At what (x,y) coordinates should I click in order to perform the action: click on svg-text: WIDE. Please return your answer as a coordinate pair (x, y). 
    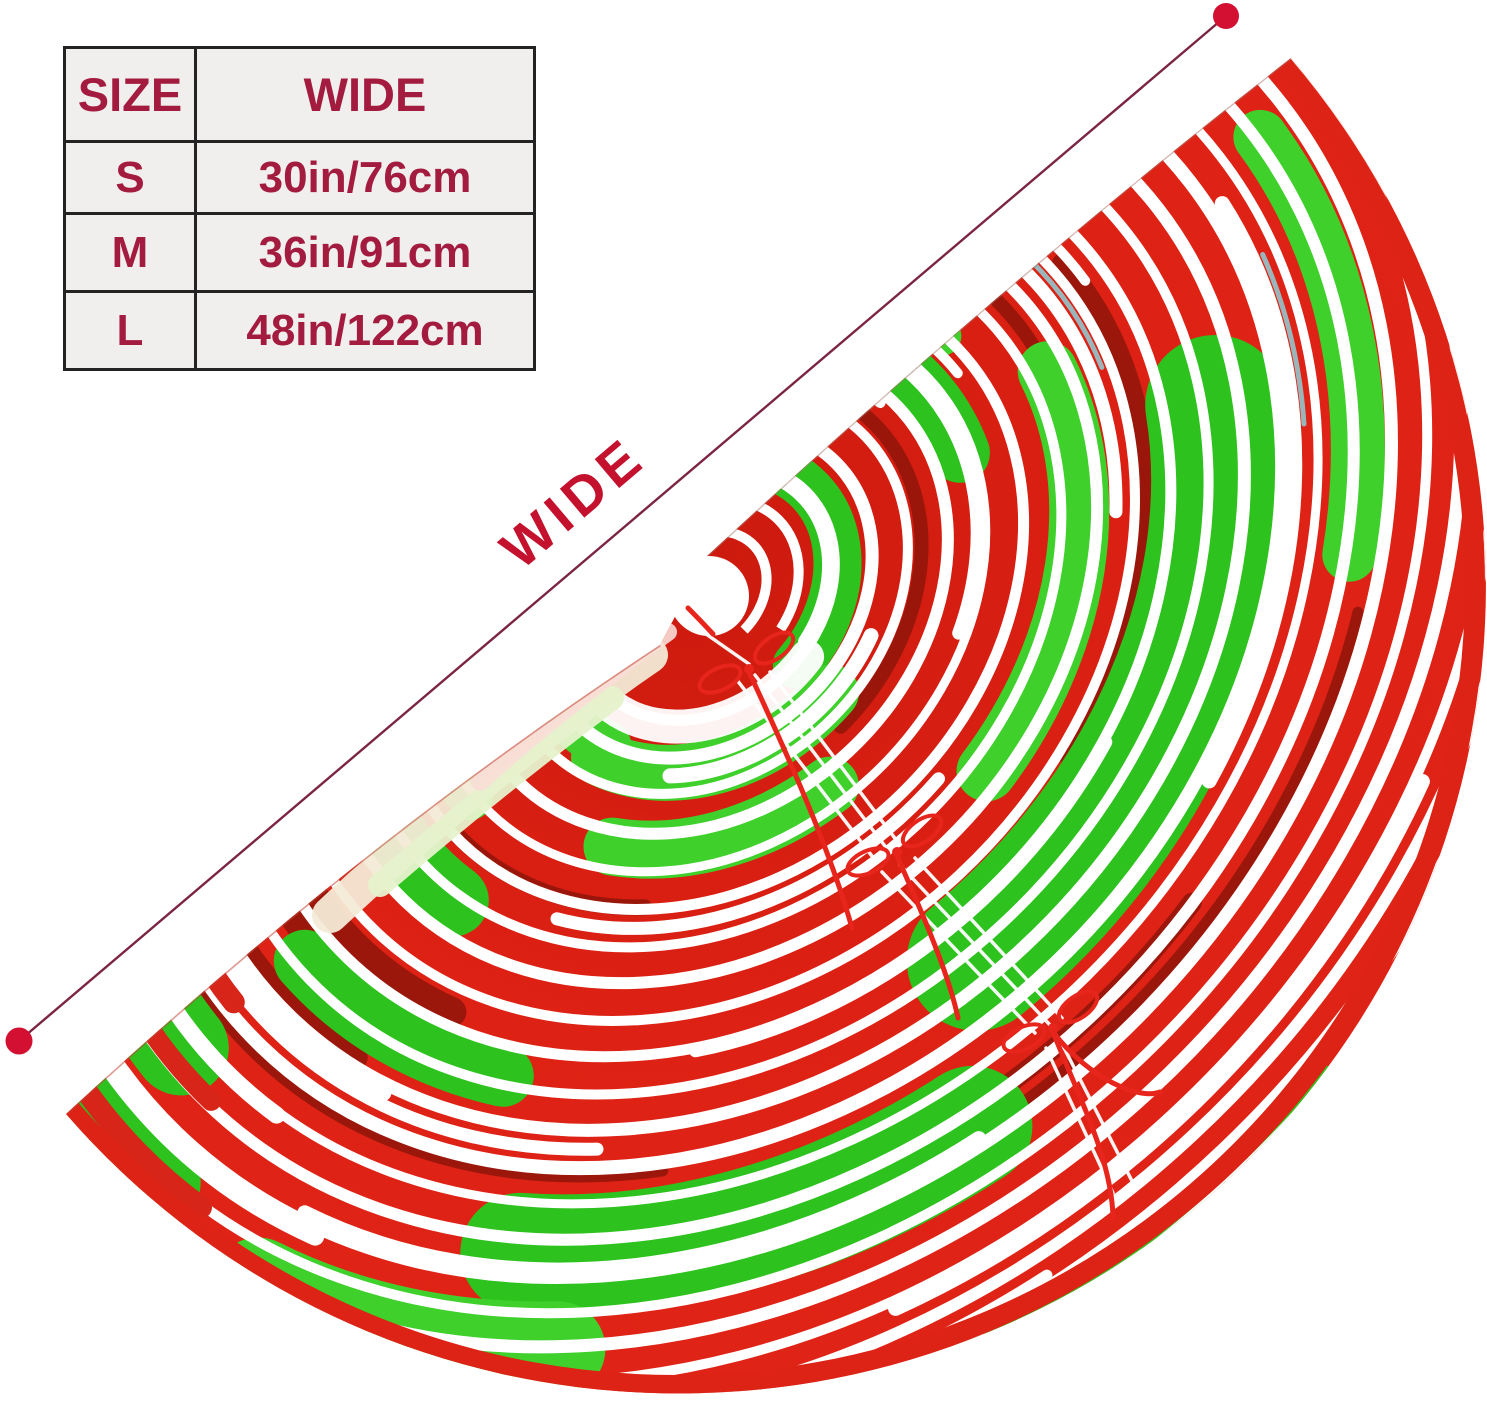
    Looking at the image, I should click on (573, 503).